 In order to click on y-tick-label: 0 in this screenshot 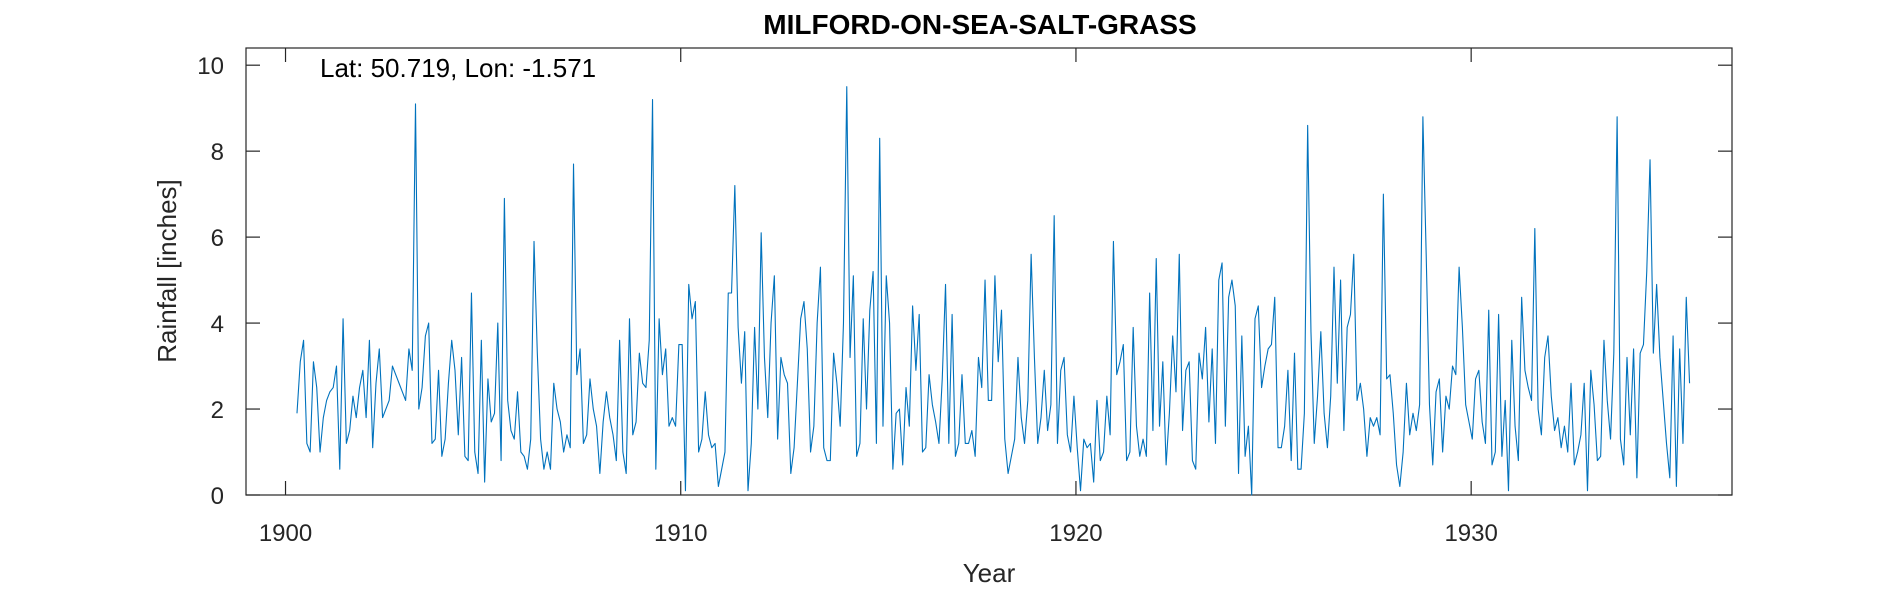, I will do `click(217, 496)`.